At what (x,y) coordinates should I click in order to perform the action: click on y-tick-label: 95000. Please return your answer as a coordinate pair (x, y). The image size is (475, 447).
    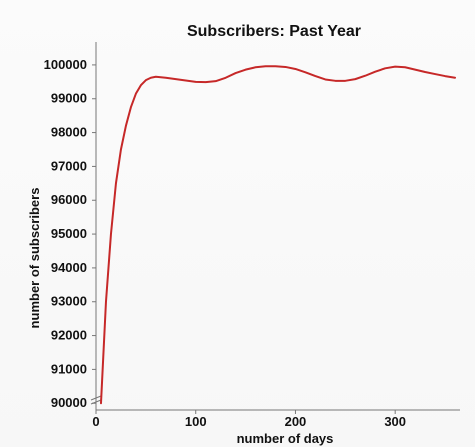
    Looking at the image, I should click on (69, 233).